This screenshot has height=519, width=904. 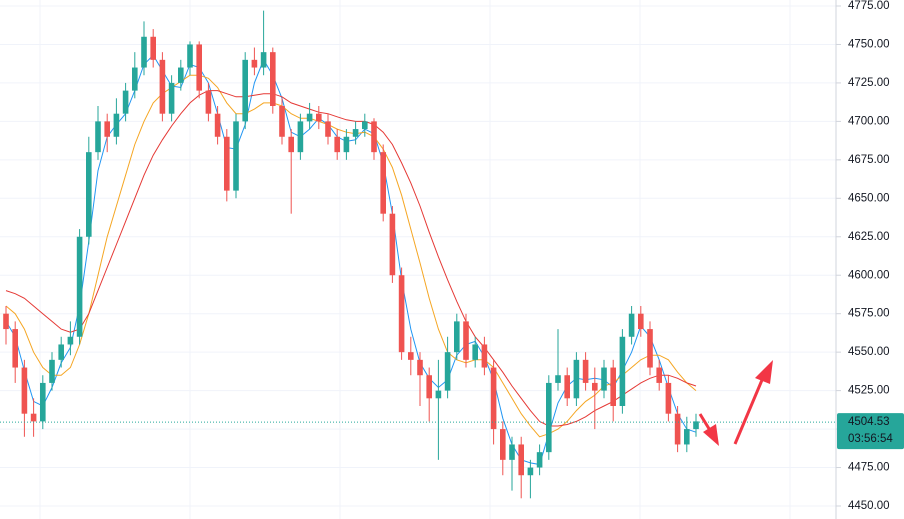 I want to click on y-tick-label: 4700.00, so click(x=869, y=121).